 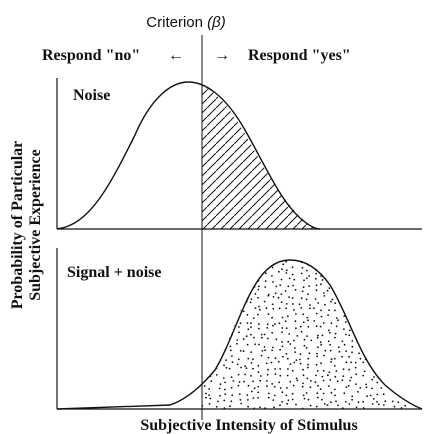 What do you see at coordinates (176, 55) in the screenshot?
I see `left-arrow-icon: ←` at bounding box center [176, 55].